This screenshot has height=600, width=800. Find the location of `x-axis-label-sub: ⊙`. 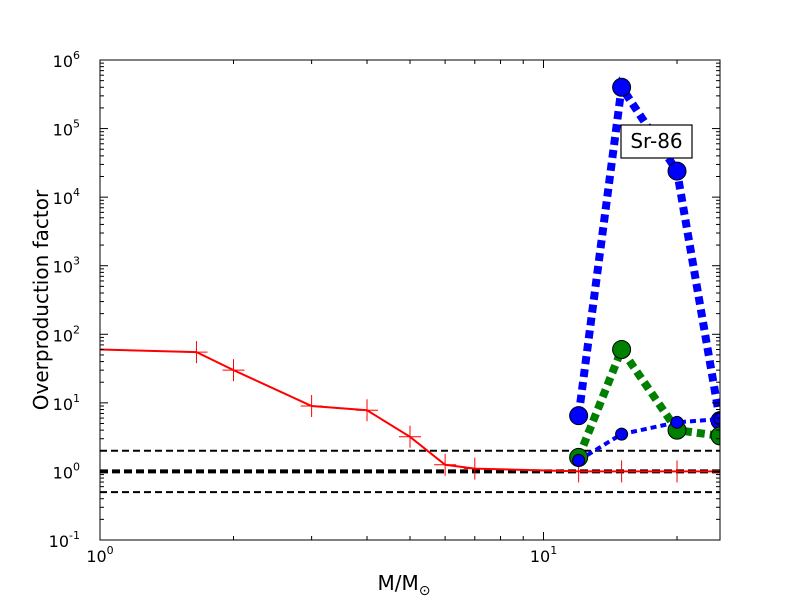

x-axis-label-sub: ⊙ is located at coordinates (425, 591).